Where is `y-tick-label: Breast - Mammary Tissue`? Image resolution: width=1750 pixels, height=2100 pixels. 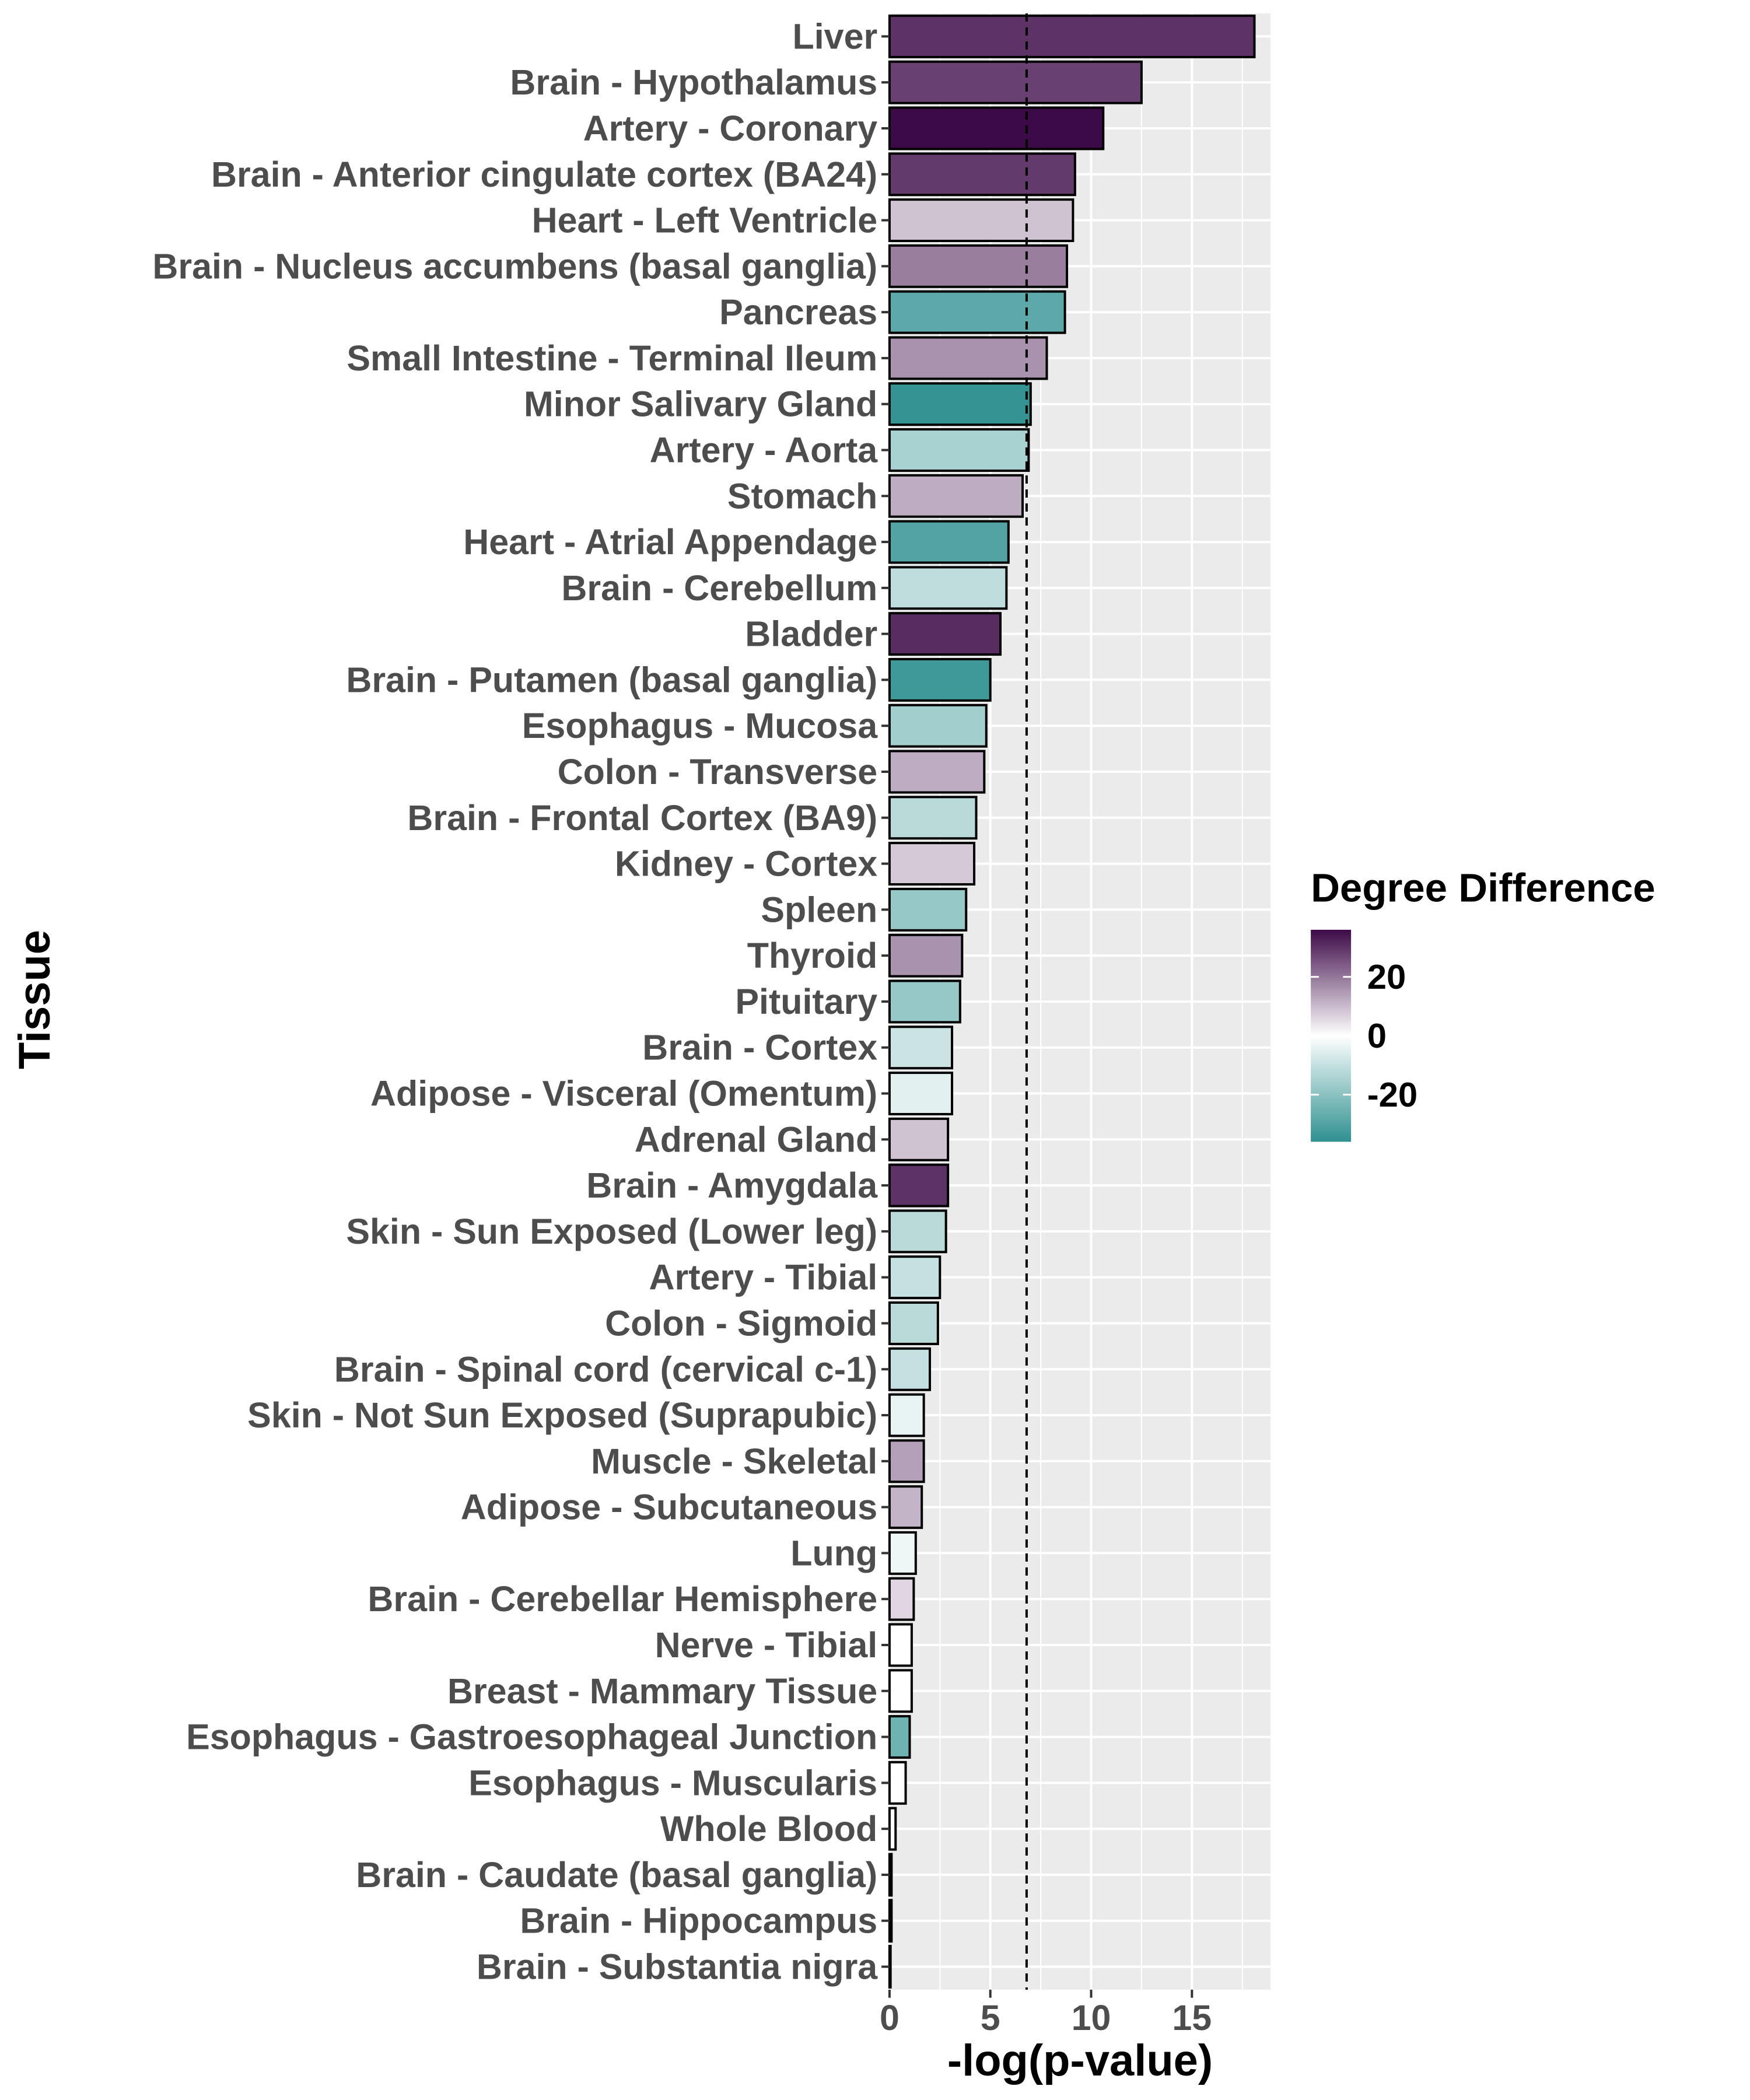 y-tick-label: Breast - Mammary Tissue is located at coordinates (662, 1691).